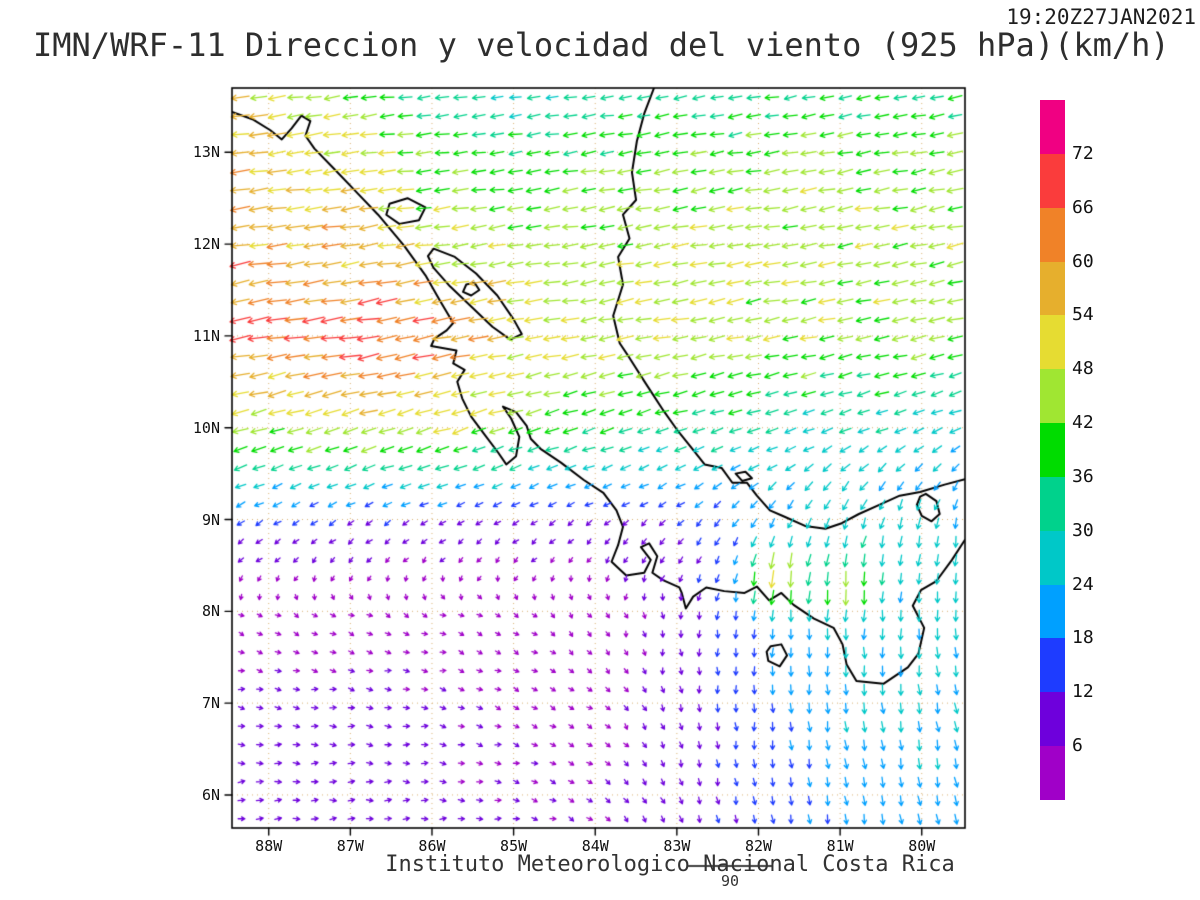 This screenshot has width=1200, height=900. What do you see at coordinates (514, 846) in the screenshot?
I see `lon-tick-label: 85W` at bounding box center [514, 846].